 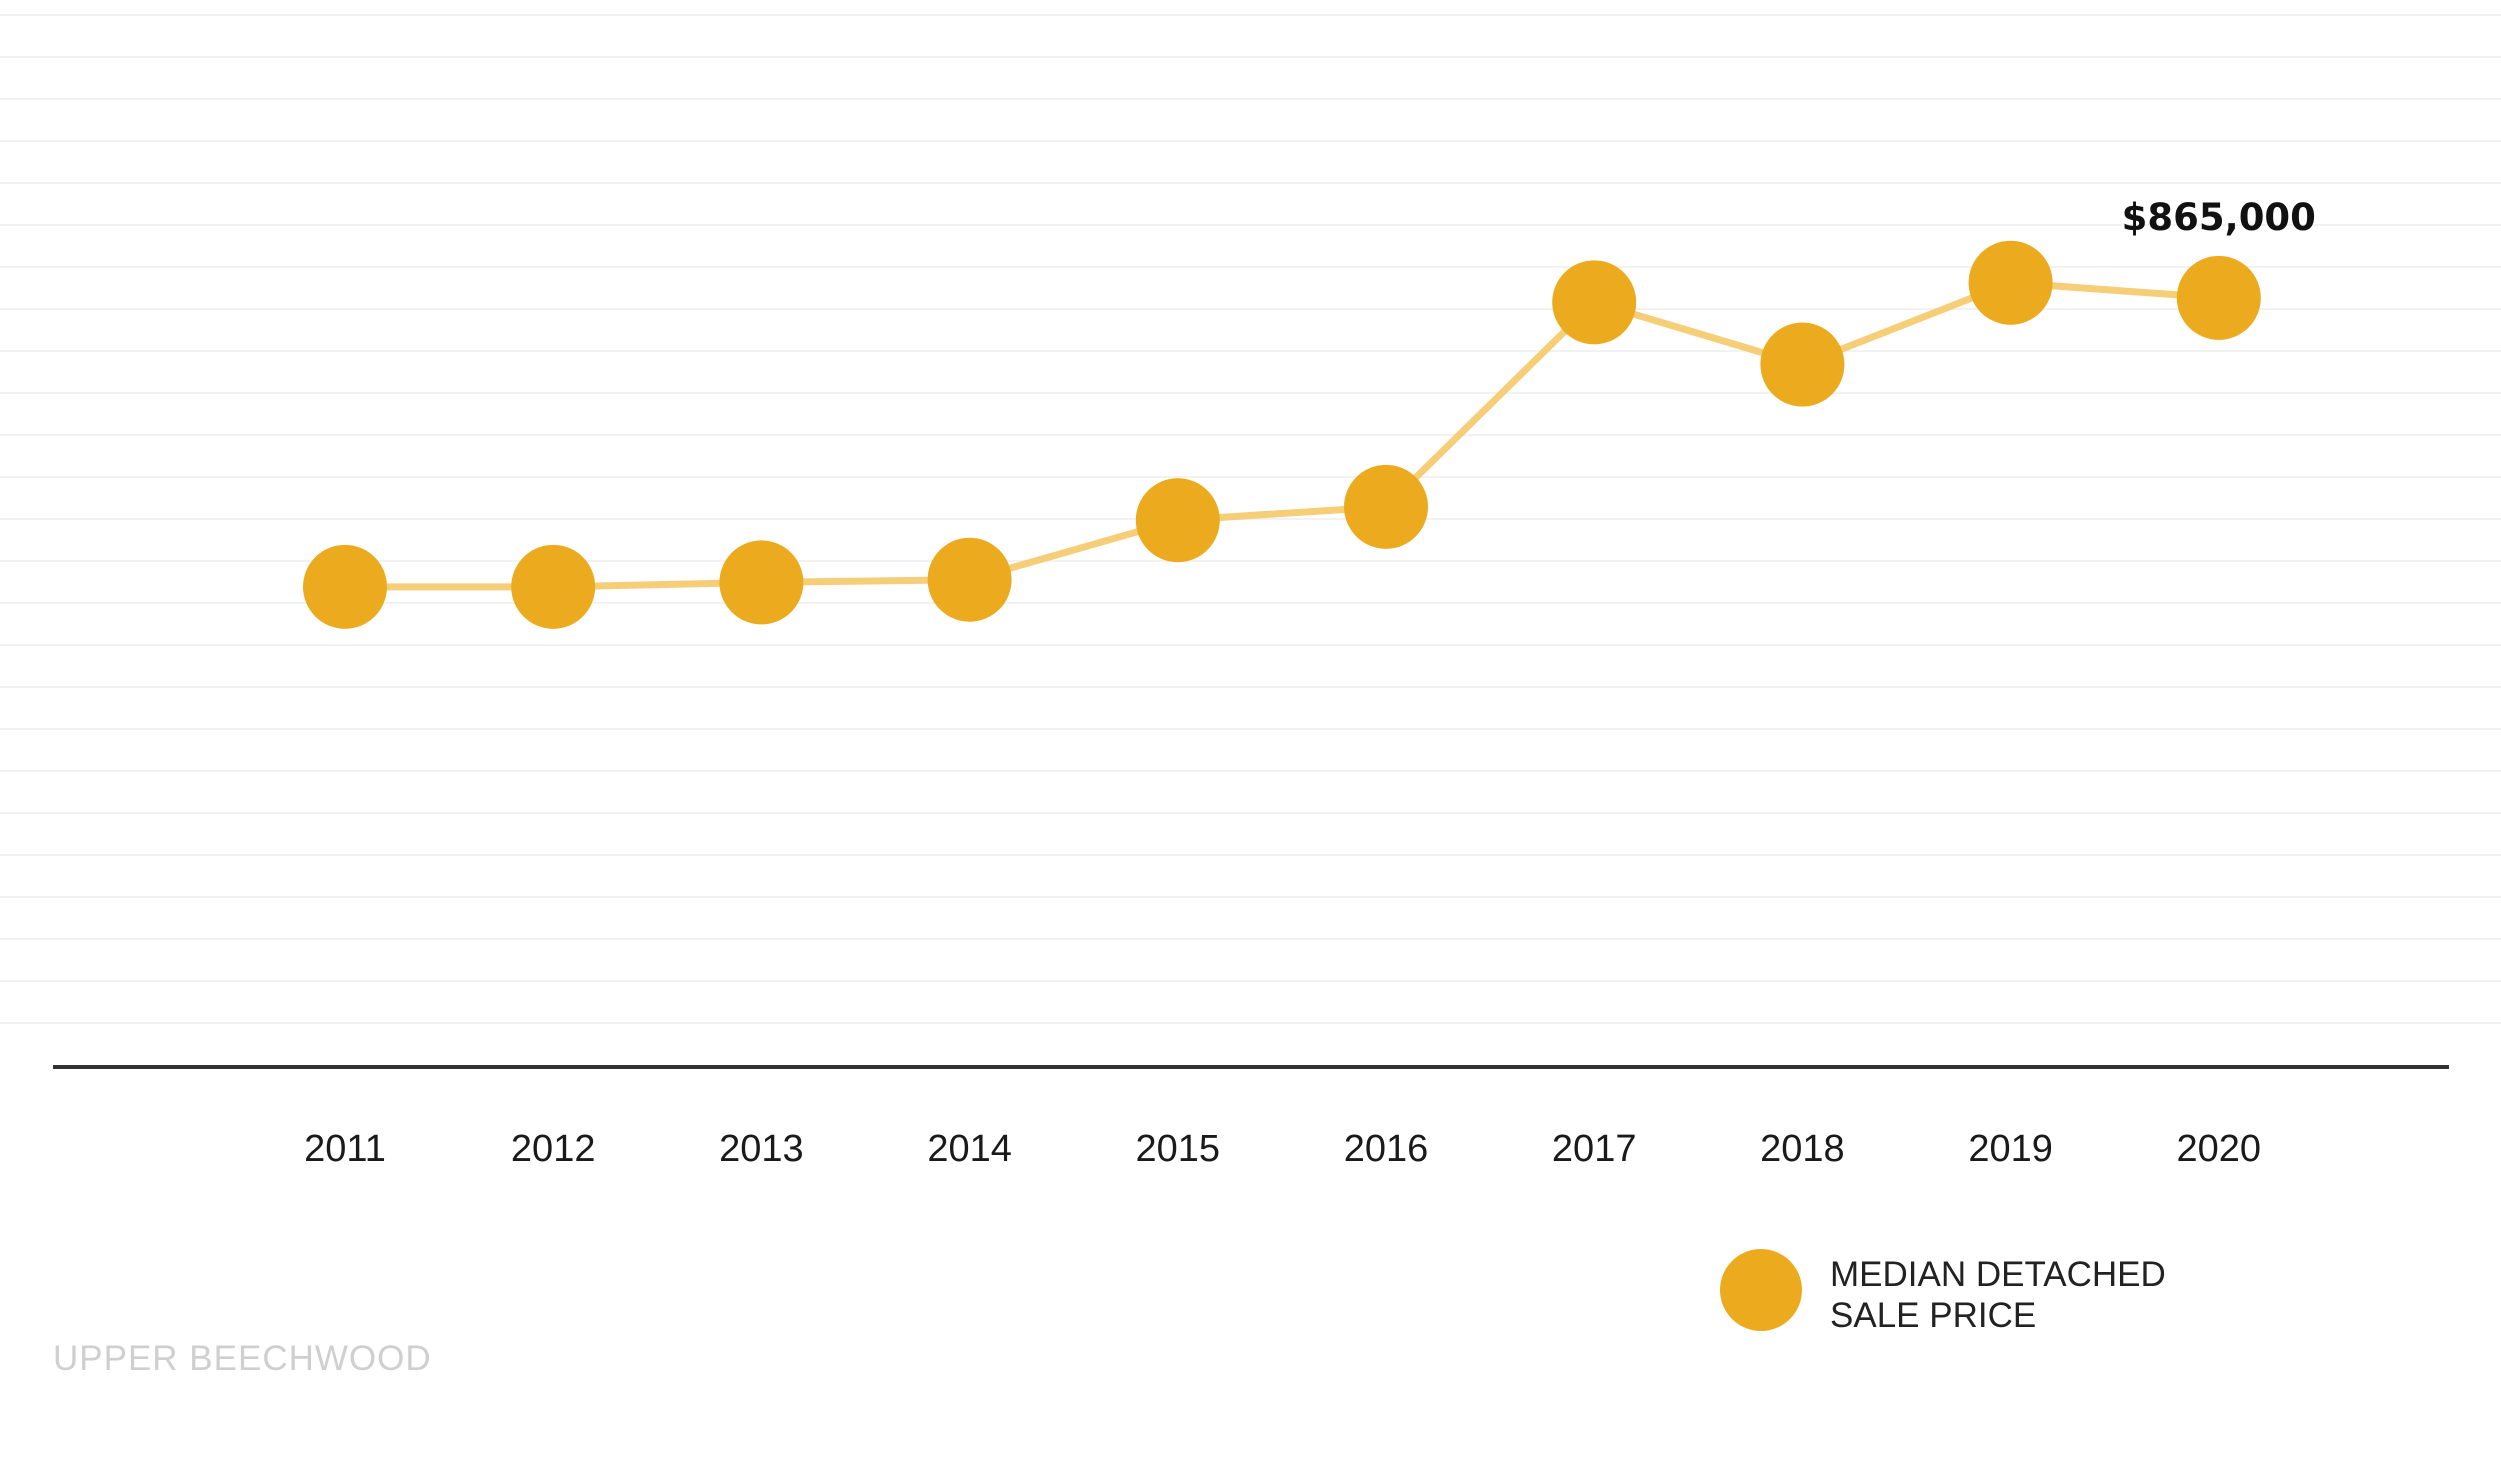 I want to click on data-label-2020: $865,000, so click(x=2219, y=217).